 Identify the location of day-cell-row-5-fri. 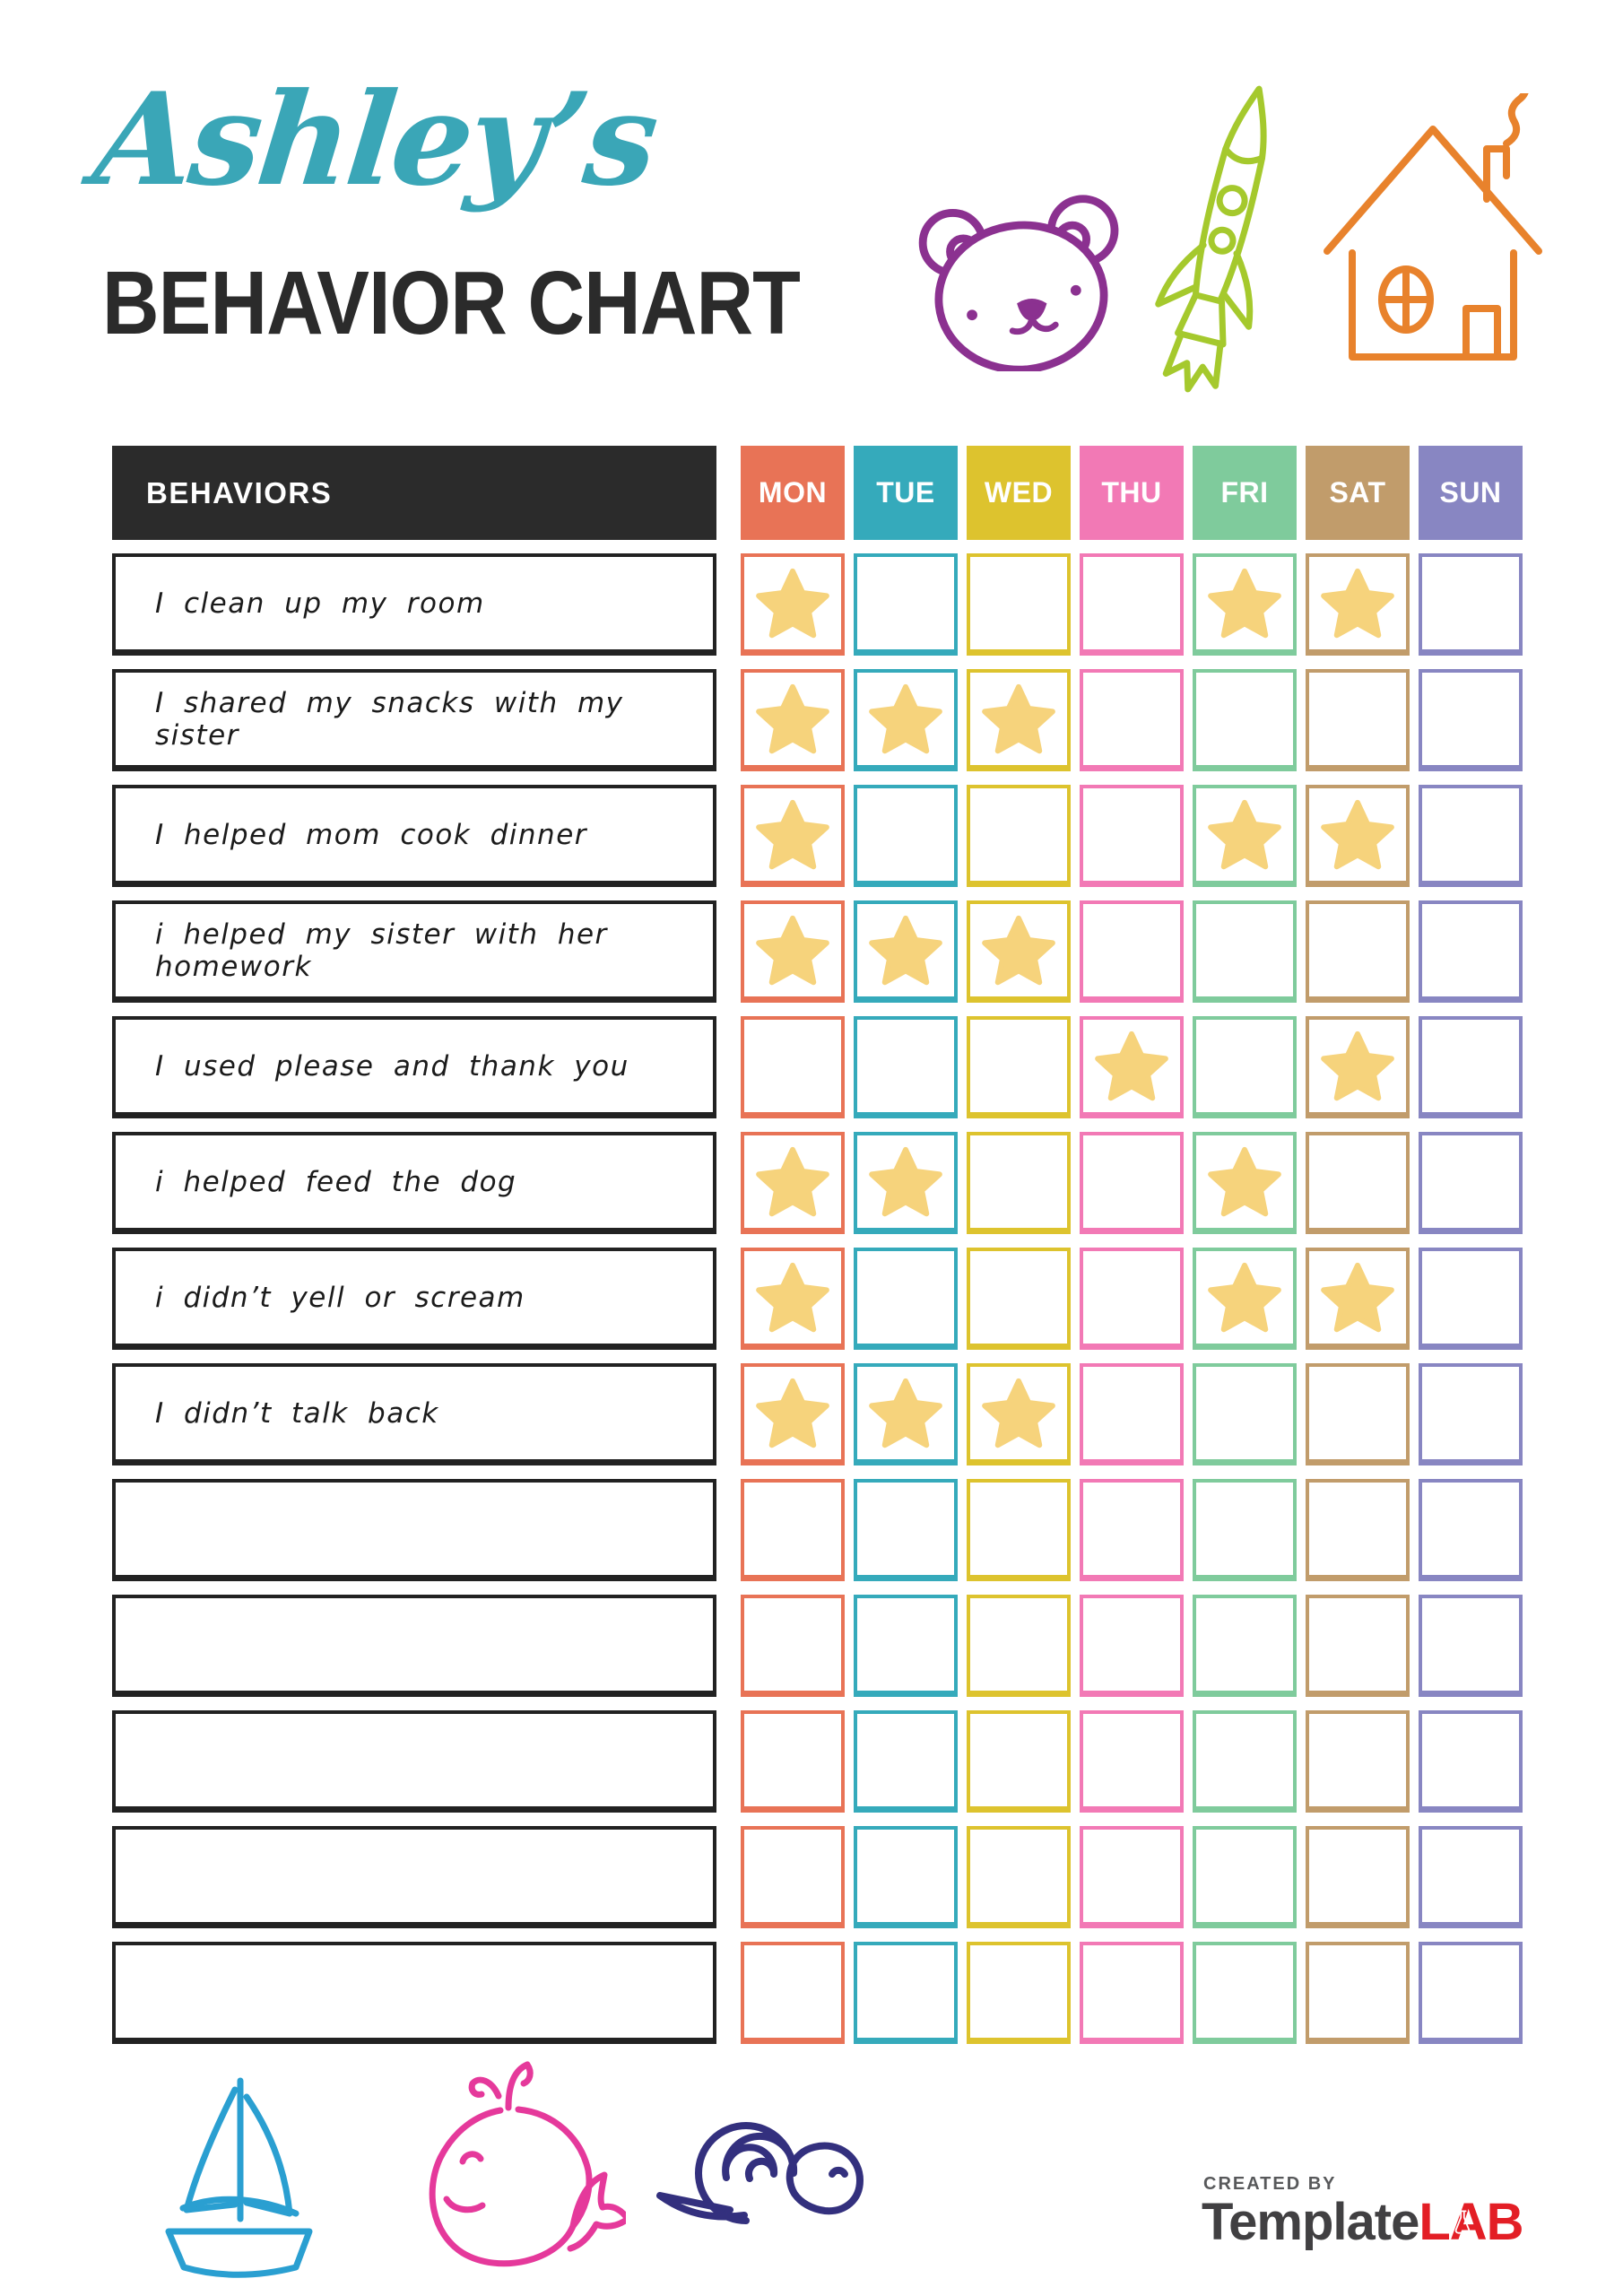
(1245, 1067).